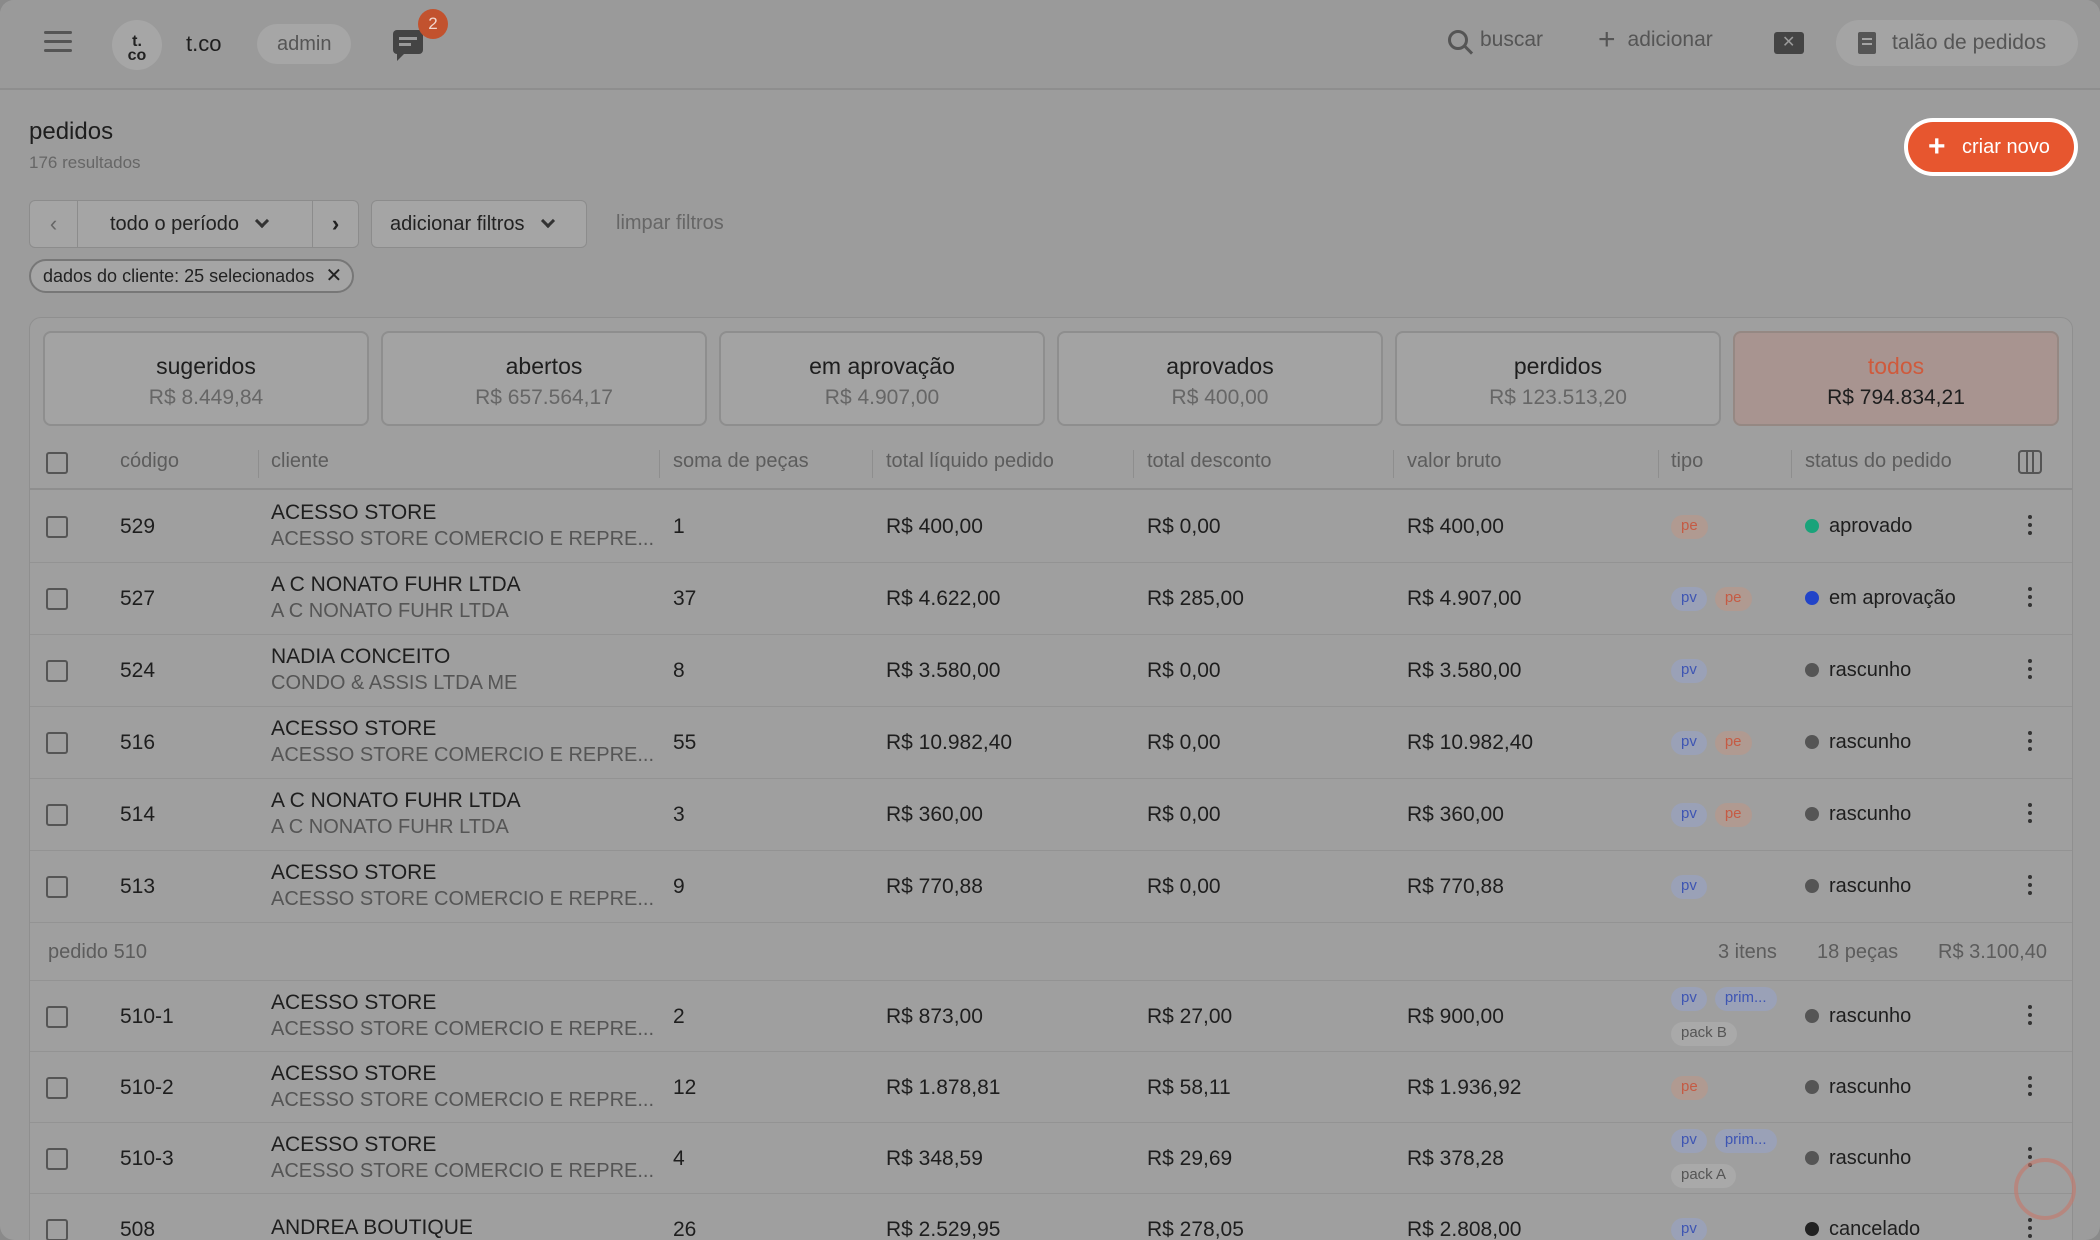 The image size is (2100, 1240). Describe the element at coordinates (138, 598) in the screenshot. I see `order-code: 527` at that location.